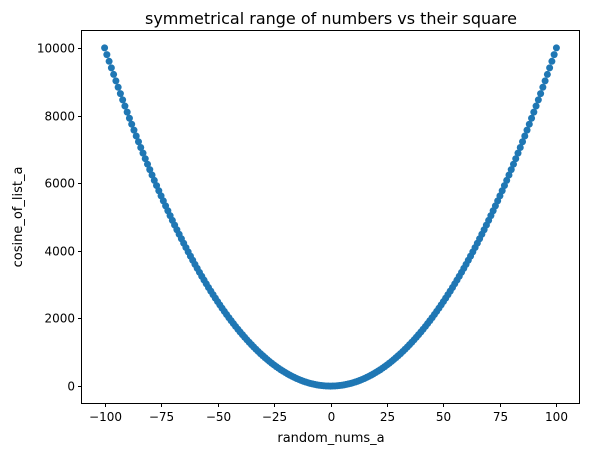 The height and width of the screenshot is (459, 589). I want to click on x-tick-label: −100, so click(105, 417).